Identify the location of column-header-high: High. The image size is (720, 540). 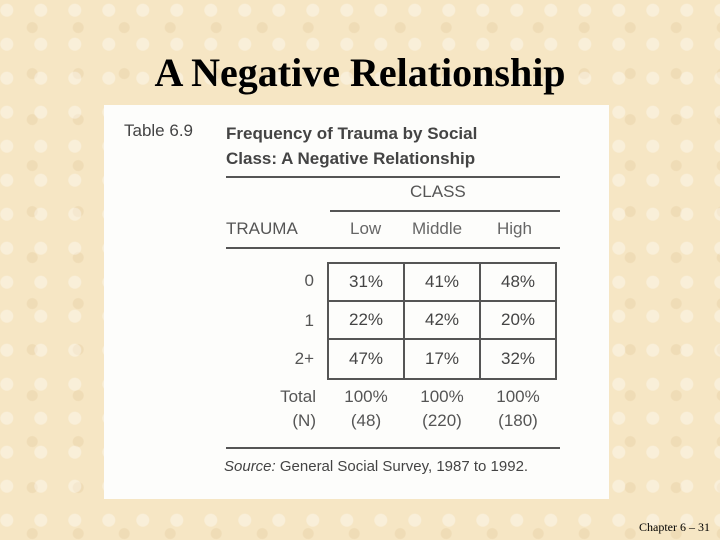
(514, 228).